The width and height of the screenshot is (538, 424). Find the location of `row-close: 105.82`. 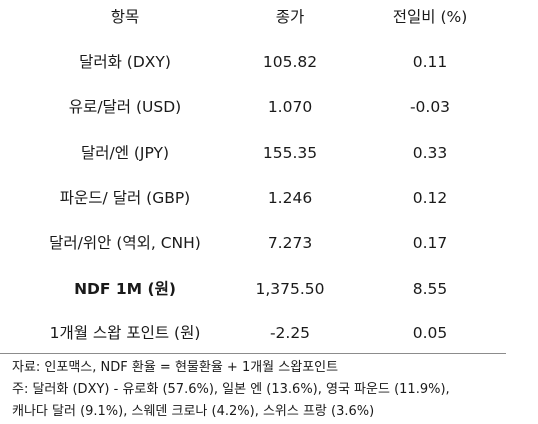

row-close: 105.82 is located at coordinates (290, 62).